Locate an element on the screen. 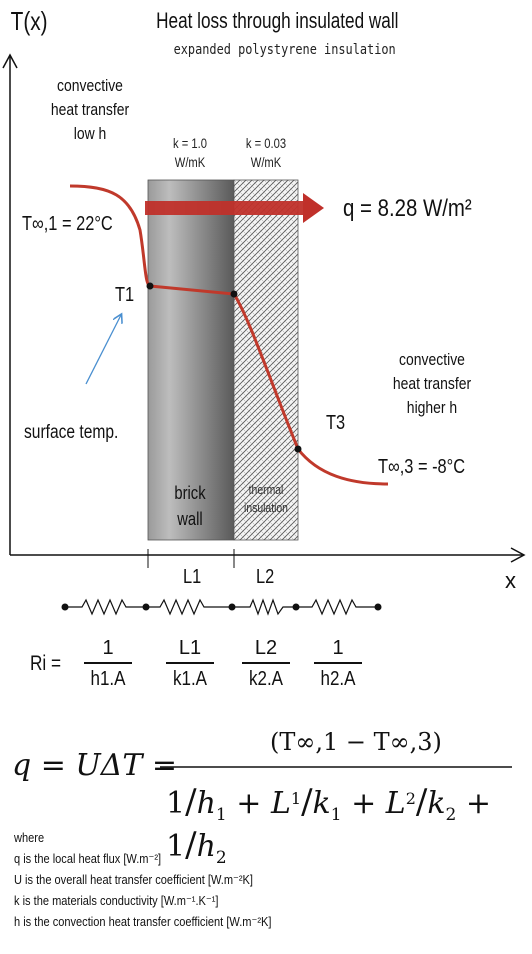 Image resolution: width=532 pixels, height=954 pixels. r4-denominator: h2.A is located at coordinates (338, 678).